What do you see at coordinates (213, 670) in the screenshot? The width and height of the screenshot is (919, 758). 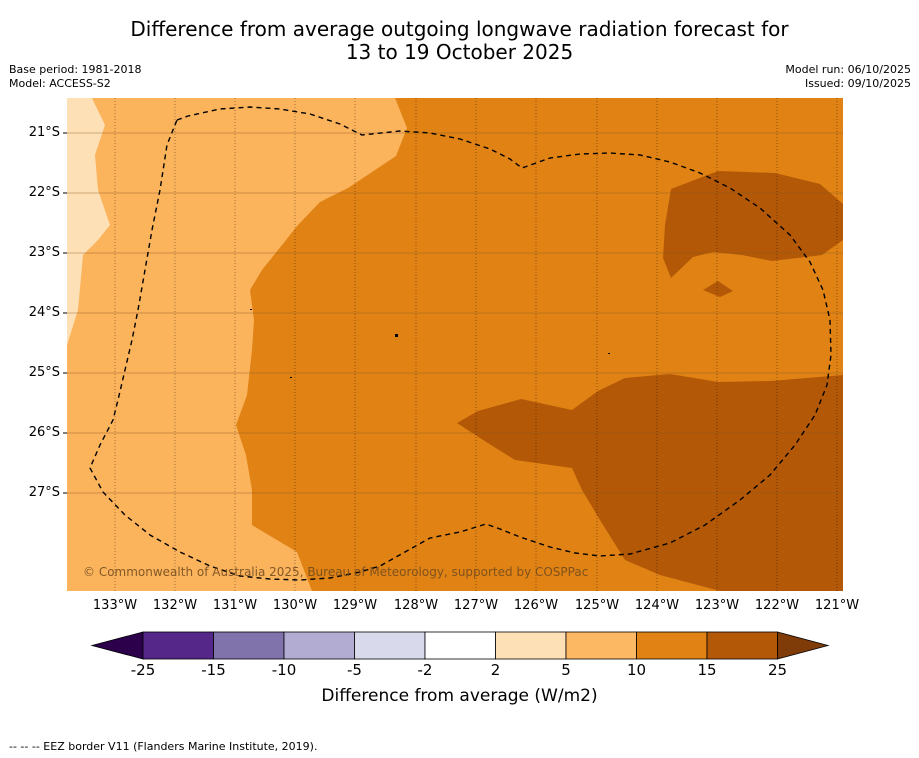 I see `colorbar-tick: -15` at bounding box center [213, 670].